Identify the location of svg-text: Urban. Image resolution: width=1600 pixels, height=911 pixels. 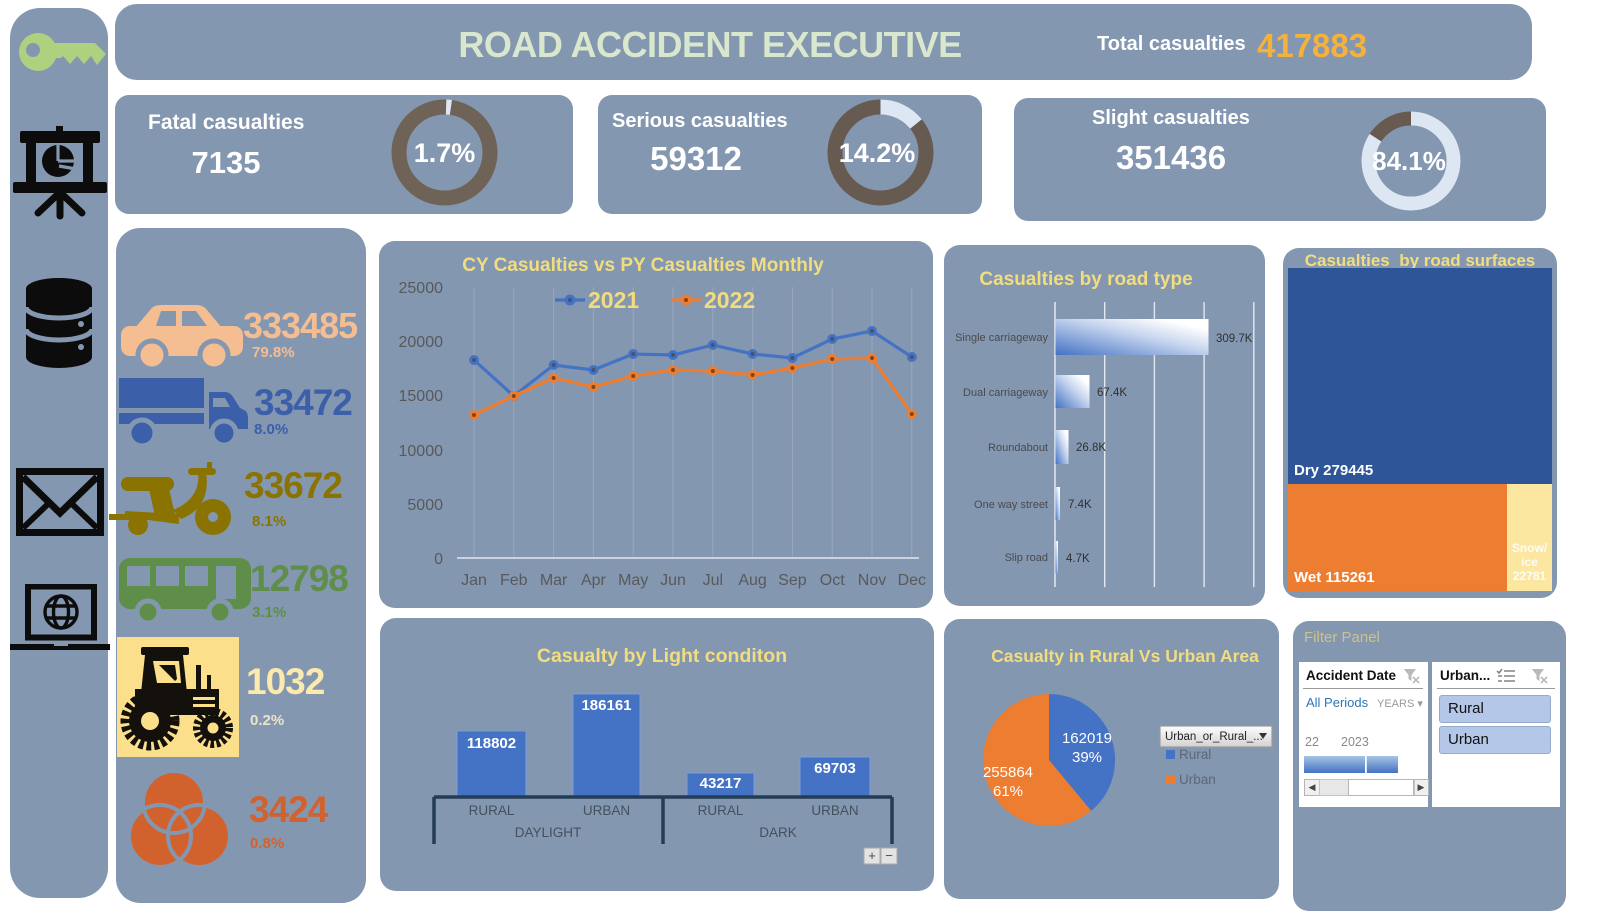
(1197, 779).